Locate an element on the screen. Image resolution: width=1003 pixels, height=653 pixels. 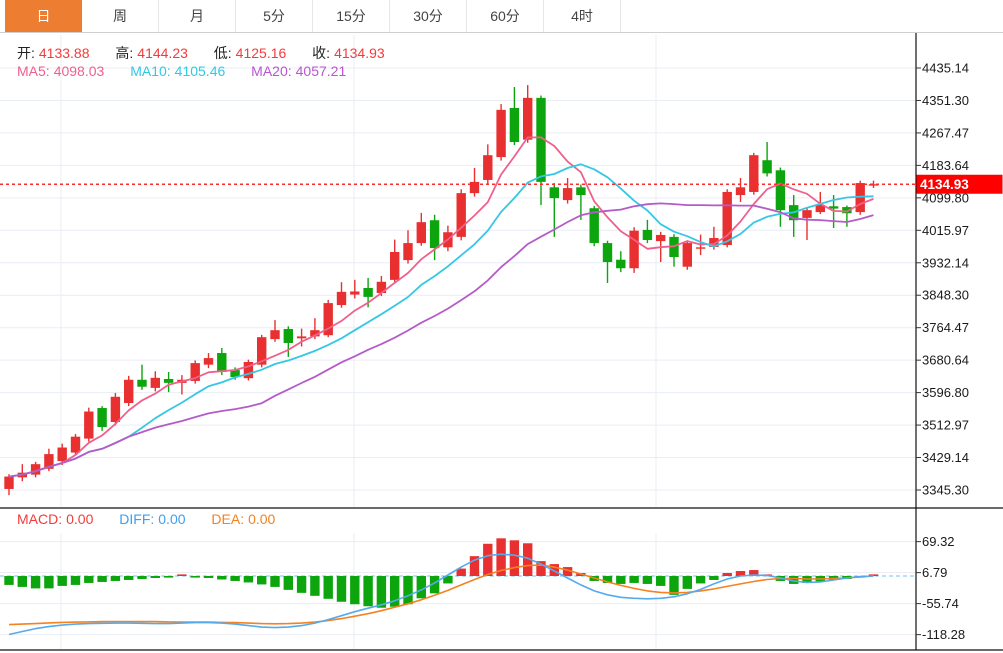
timeframe-tabbar: 日 周 月 5分 15分 30分 60分 4时 is located at coordinates (501, 16).